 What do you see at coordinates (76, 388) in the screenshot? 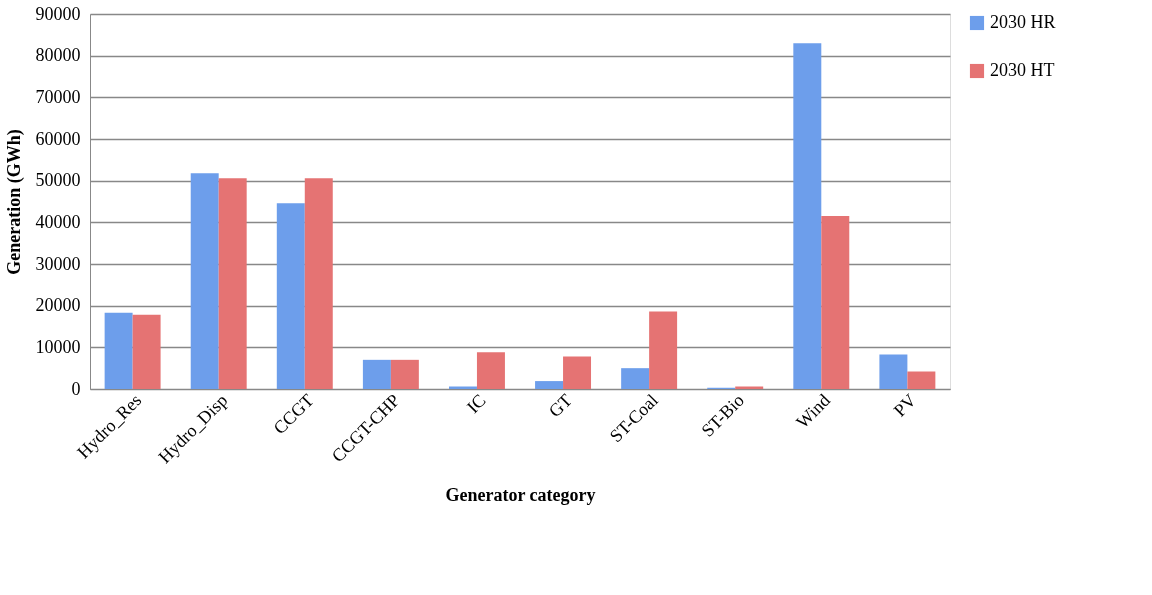
I see `y-tick-label: 0` at bounding box center [76, 388].